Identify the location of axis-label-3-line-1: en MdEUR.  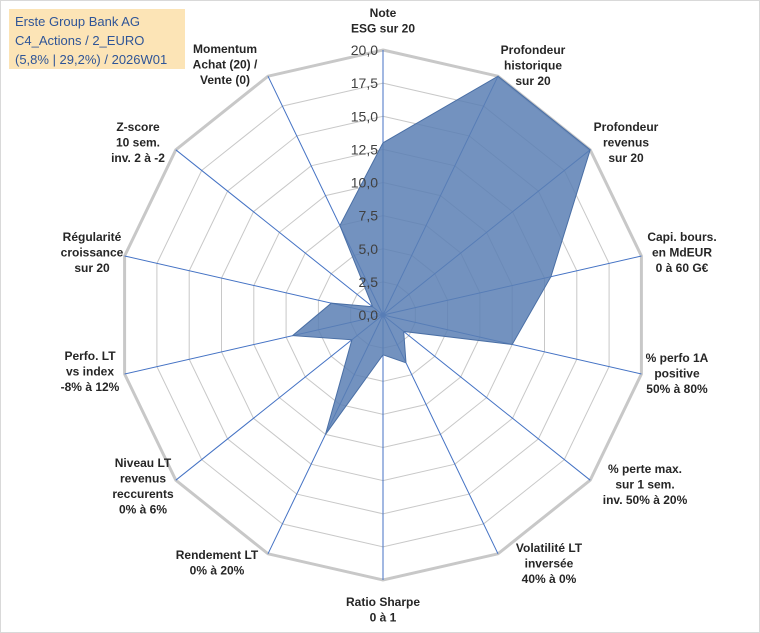
(682, 253).